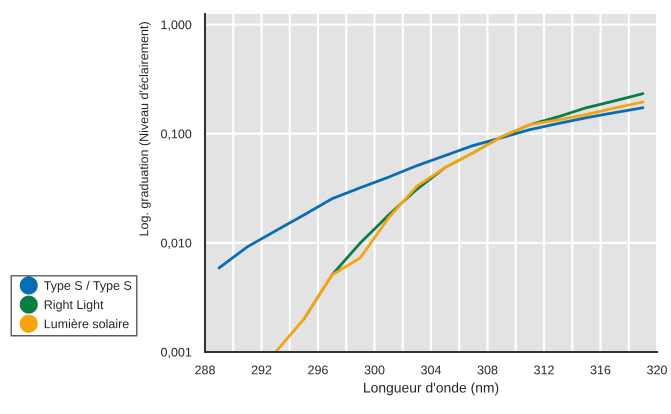  What do you see at coordinates (205, 370) in the screenshot?
I see `x-tick-label: 288` at bounding box center [205, 370].